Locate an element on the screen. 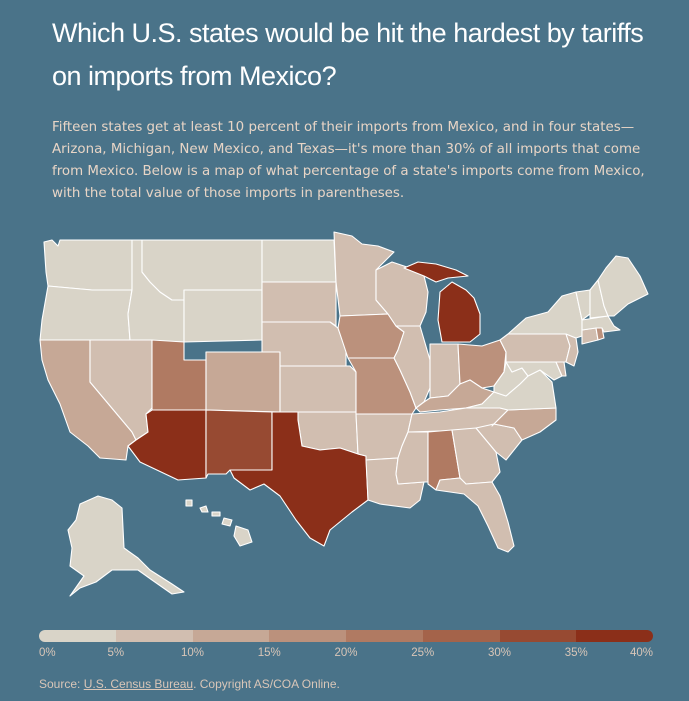 The width and height of the screenshot is (689, 701). state-ky is located at coordinates (455, 396).